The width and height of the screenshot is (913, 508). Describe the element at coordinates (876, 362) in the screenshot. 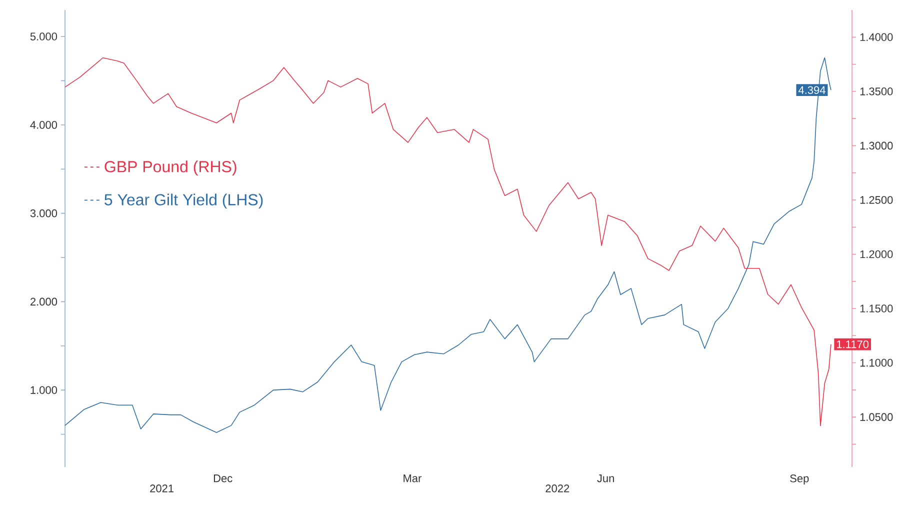

I see `y2-tick-label: 1.1000` at that location.